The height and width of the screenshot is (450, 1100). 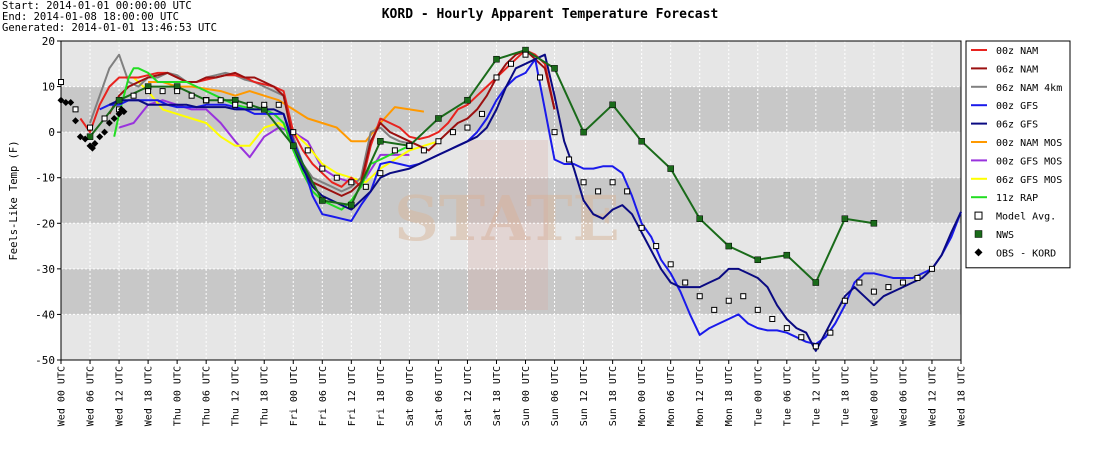 What do you see at coordinates (45, 178) in the screenshot?
I see `y-tick-label: -10` at bounding box center [45, 178].